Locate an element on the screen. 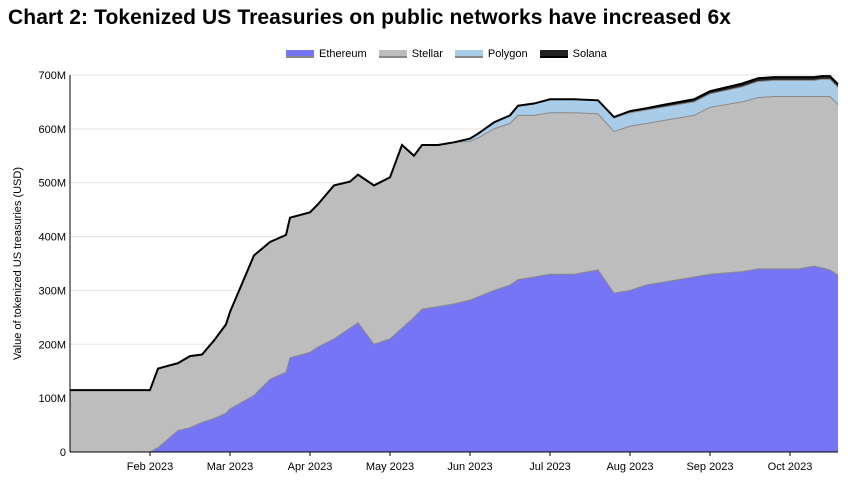 This screenshot has height=481, width=848. x-tick-label: Oct 2023 is located at coordinates (790, 467).